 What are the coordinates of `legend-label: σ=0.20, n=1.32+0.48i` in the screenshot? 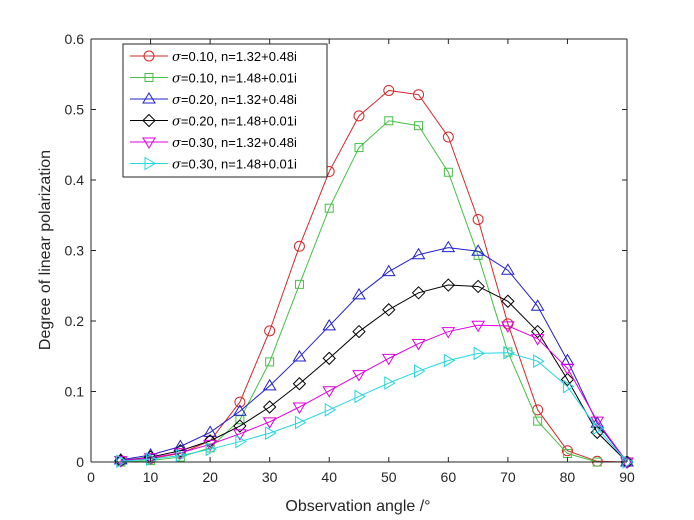 It's located at (234, 100).